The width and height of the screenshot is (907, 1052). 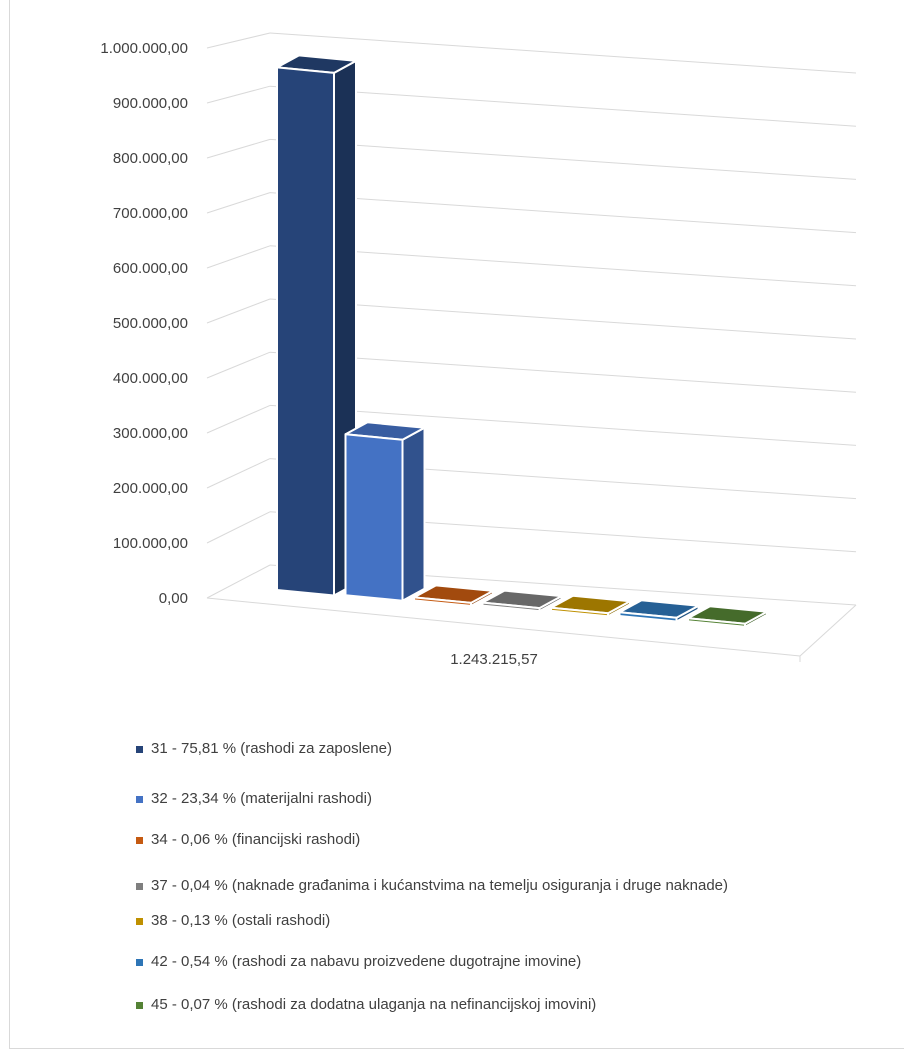 I want to click on bar-side, so click(x=413, y=514).